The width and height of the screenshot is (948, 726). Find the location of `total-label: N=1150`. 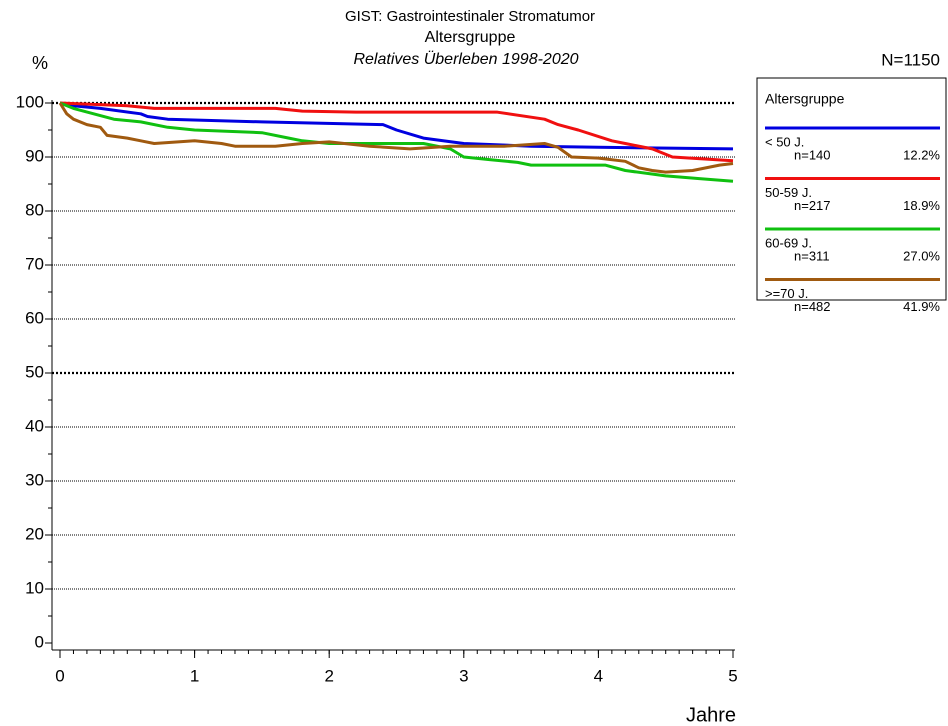

total-label: N=1150 is located at coordinates (910, 59).